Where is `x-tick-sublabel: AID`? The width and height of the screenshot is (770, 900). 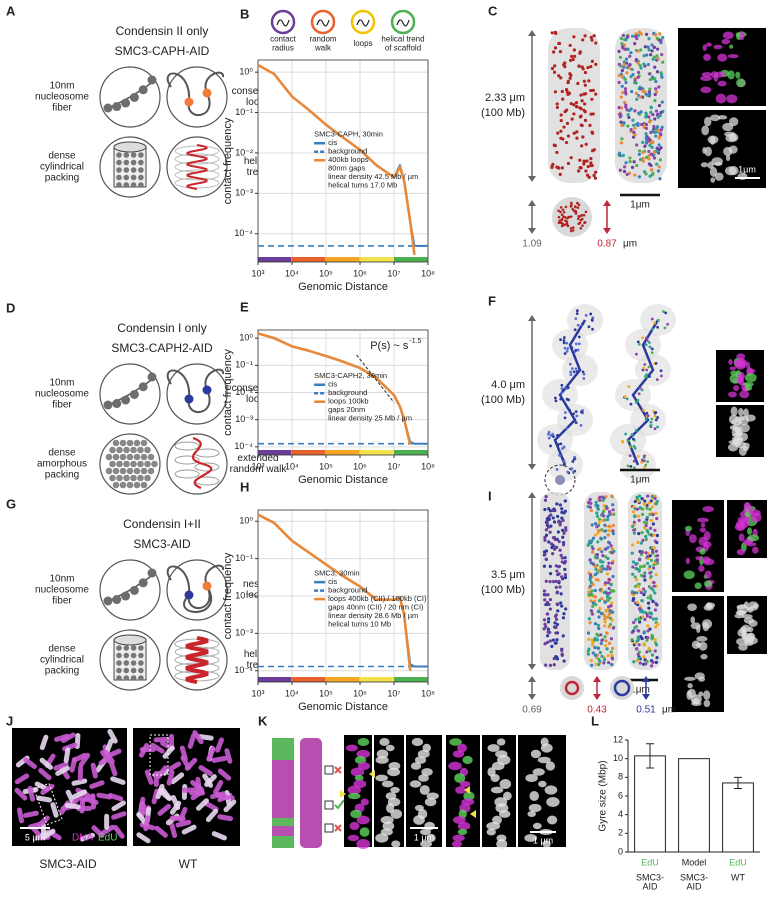 x-tick-sublabel: AID is located at coordinates (694, 886).